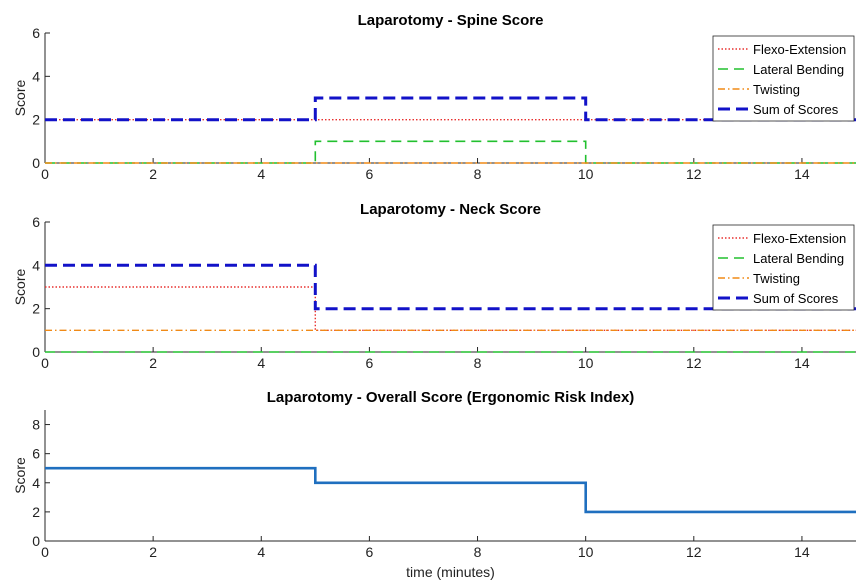 This screenshot has width=856, height=581. I want to click on y-tick-label: 8, so click(36, 425).